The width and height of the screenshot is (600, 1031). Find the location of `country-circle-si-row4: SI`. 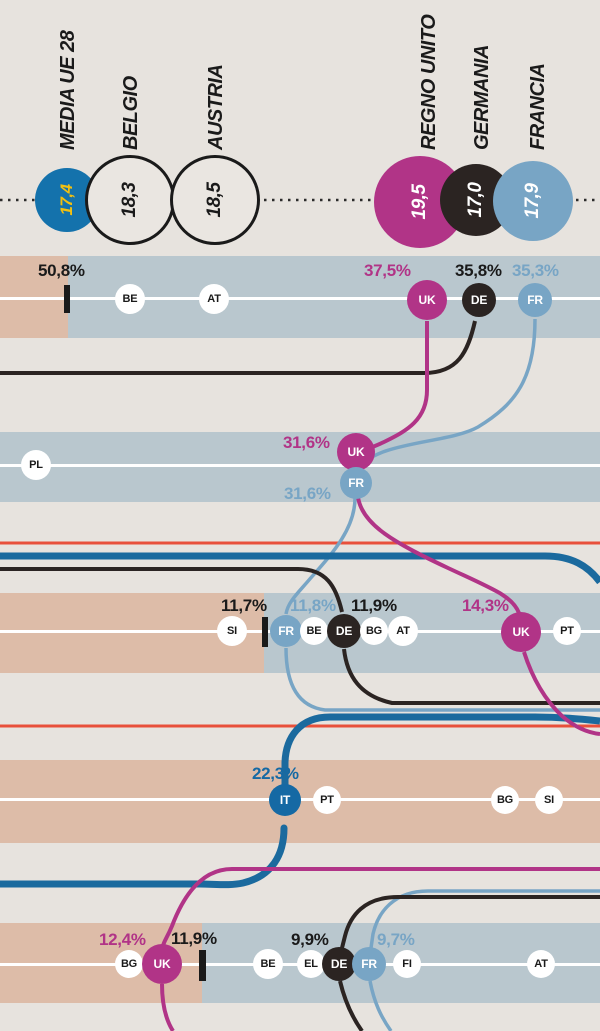

country-circle-si-row4: SI is located at coordinates (549, 800).